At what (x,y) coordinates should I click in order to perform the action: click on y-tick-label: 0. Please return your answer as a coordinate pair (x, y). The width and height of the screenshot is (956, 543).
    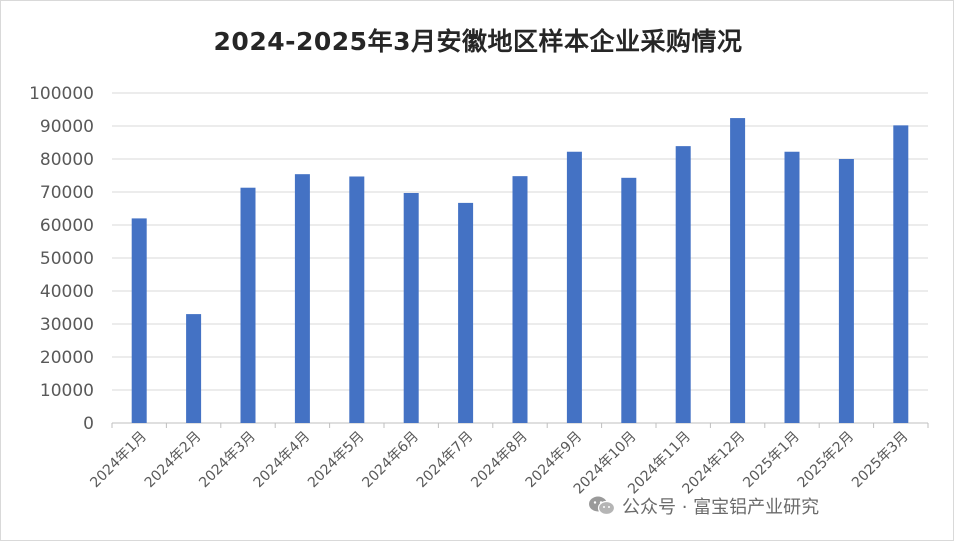
    Looking at the image, I should click on (88, 424).